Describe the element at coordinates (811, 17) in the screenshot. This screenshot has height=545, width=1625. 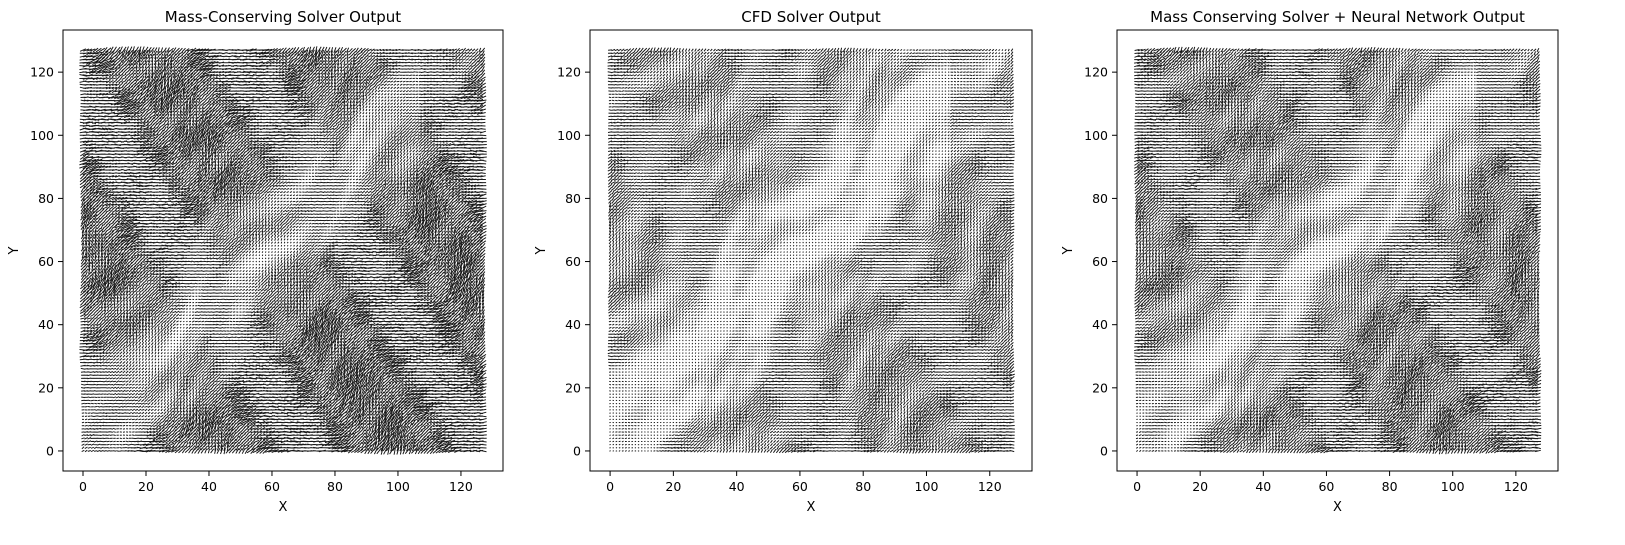
I see `chart-title: CFD Solver Output` at that location.